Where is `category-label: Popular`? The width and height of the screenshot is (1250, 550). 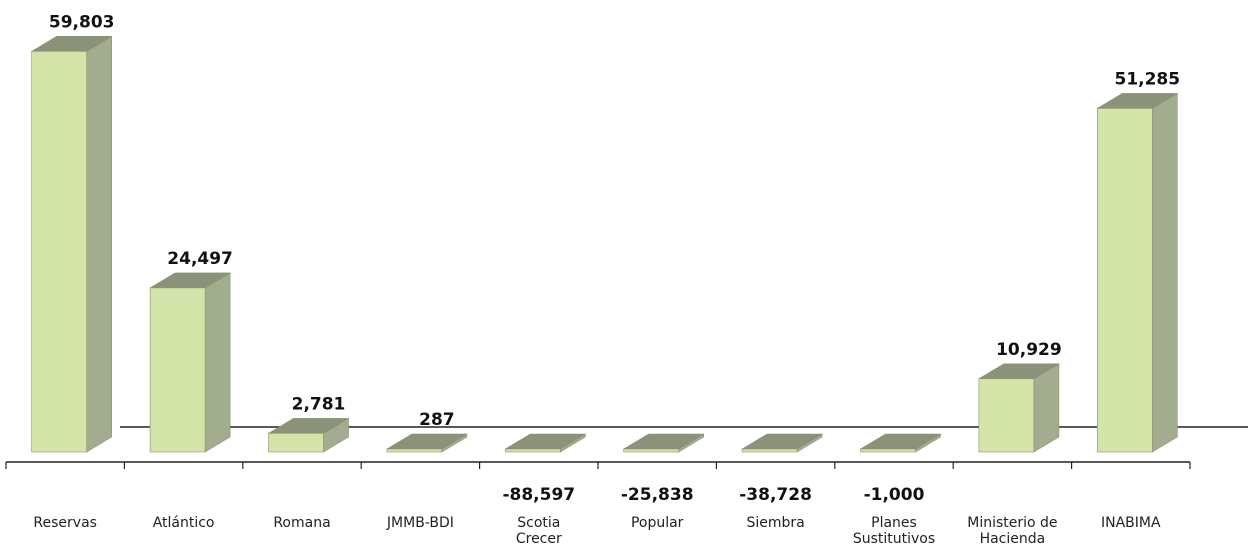
category-label: Popular is located at coordinates (657, 523).